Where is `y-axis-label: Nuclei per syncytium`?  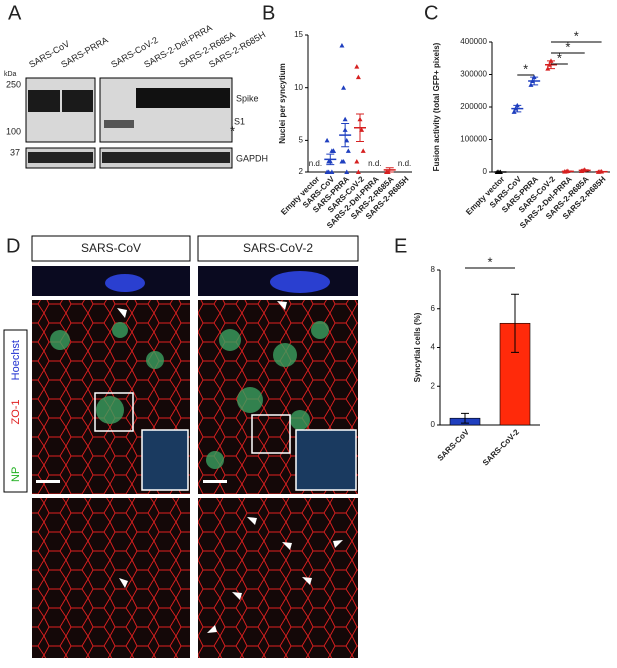 y-axis-label: Nuclei per syncytium is located at coordinates (282, 103).